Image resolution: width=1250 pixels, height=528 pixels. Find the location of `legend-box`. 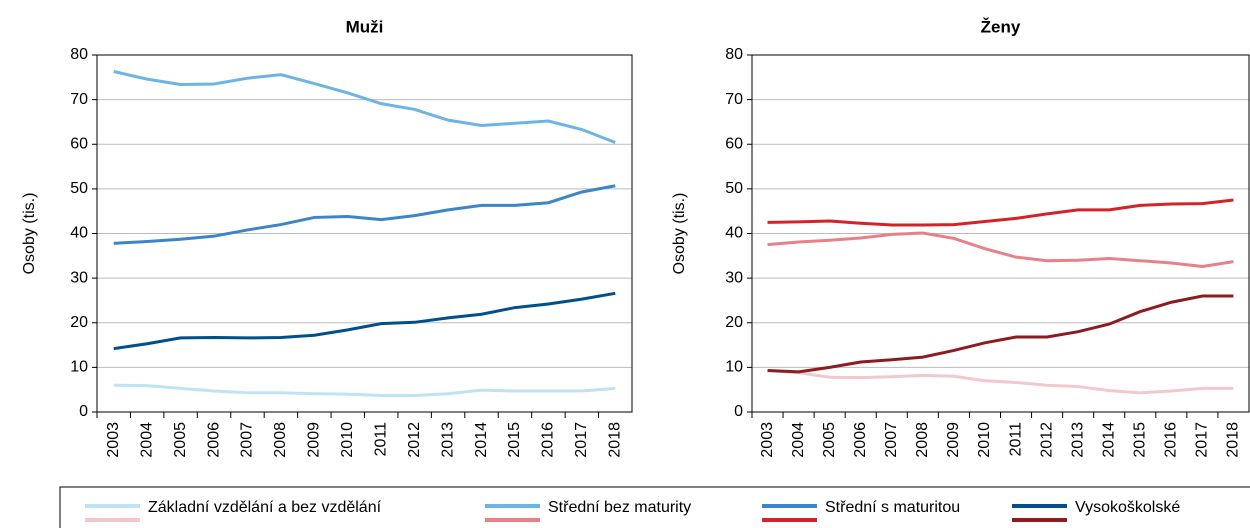

legend-box is located at coordinates (654, 507).